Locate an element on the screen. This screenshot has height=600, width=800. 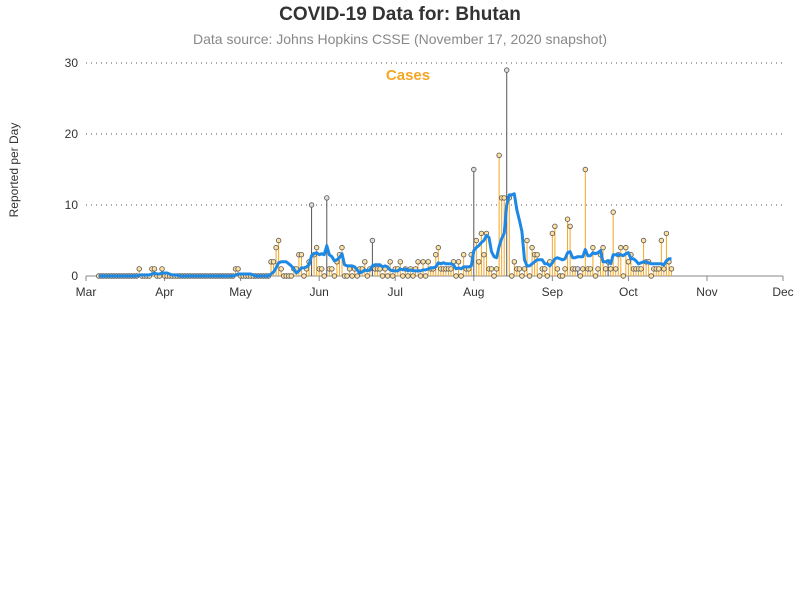
x-tick-label: Dec is located at coordinates (782, 292).